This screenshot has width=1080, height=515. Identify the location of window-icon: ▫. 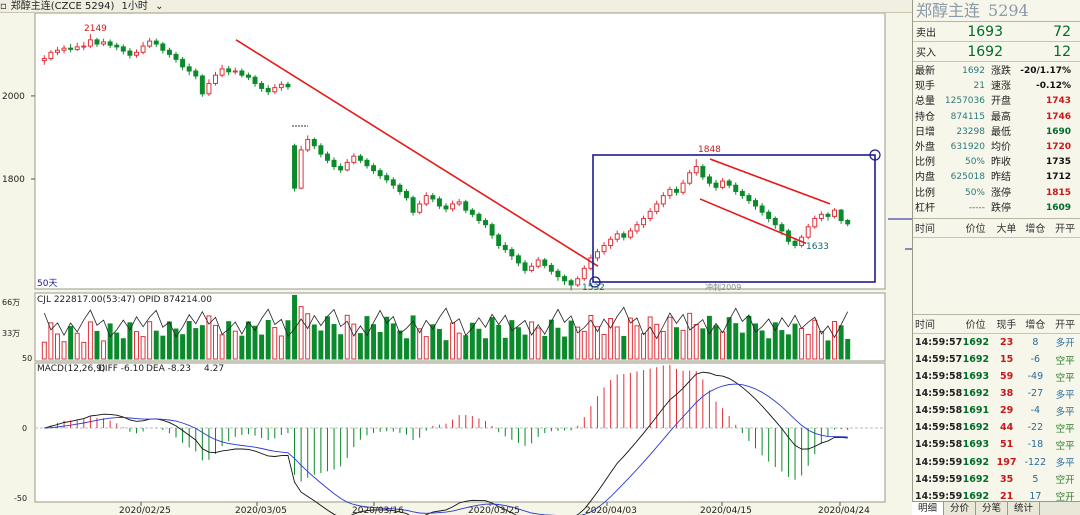
(3, 6).